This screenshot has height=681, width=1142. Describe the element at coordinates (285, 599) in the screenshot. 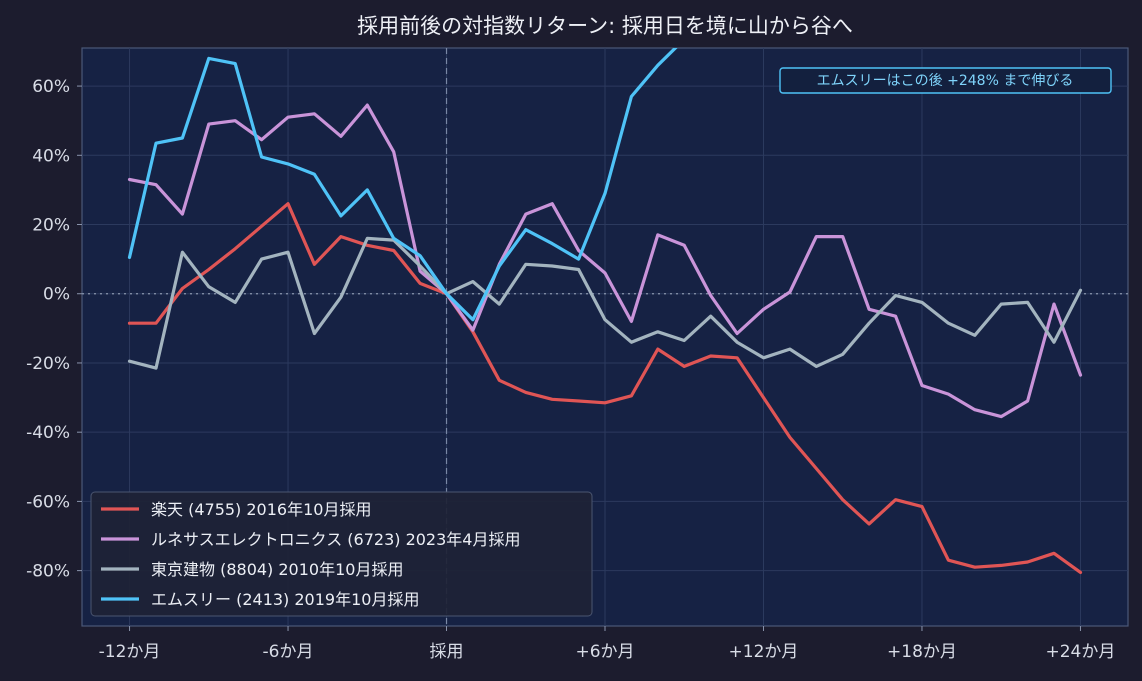

I see `legend-label: エムスリー (2413) 2019年10月採用` at that location.